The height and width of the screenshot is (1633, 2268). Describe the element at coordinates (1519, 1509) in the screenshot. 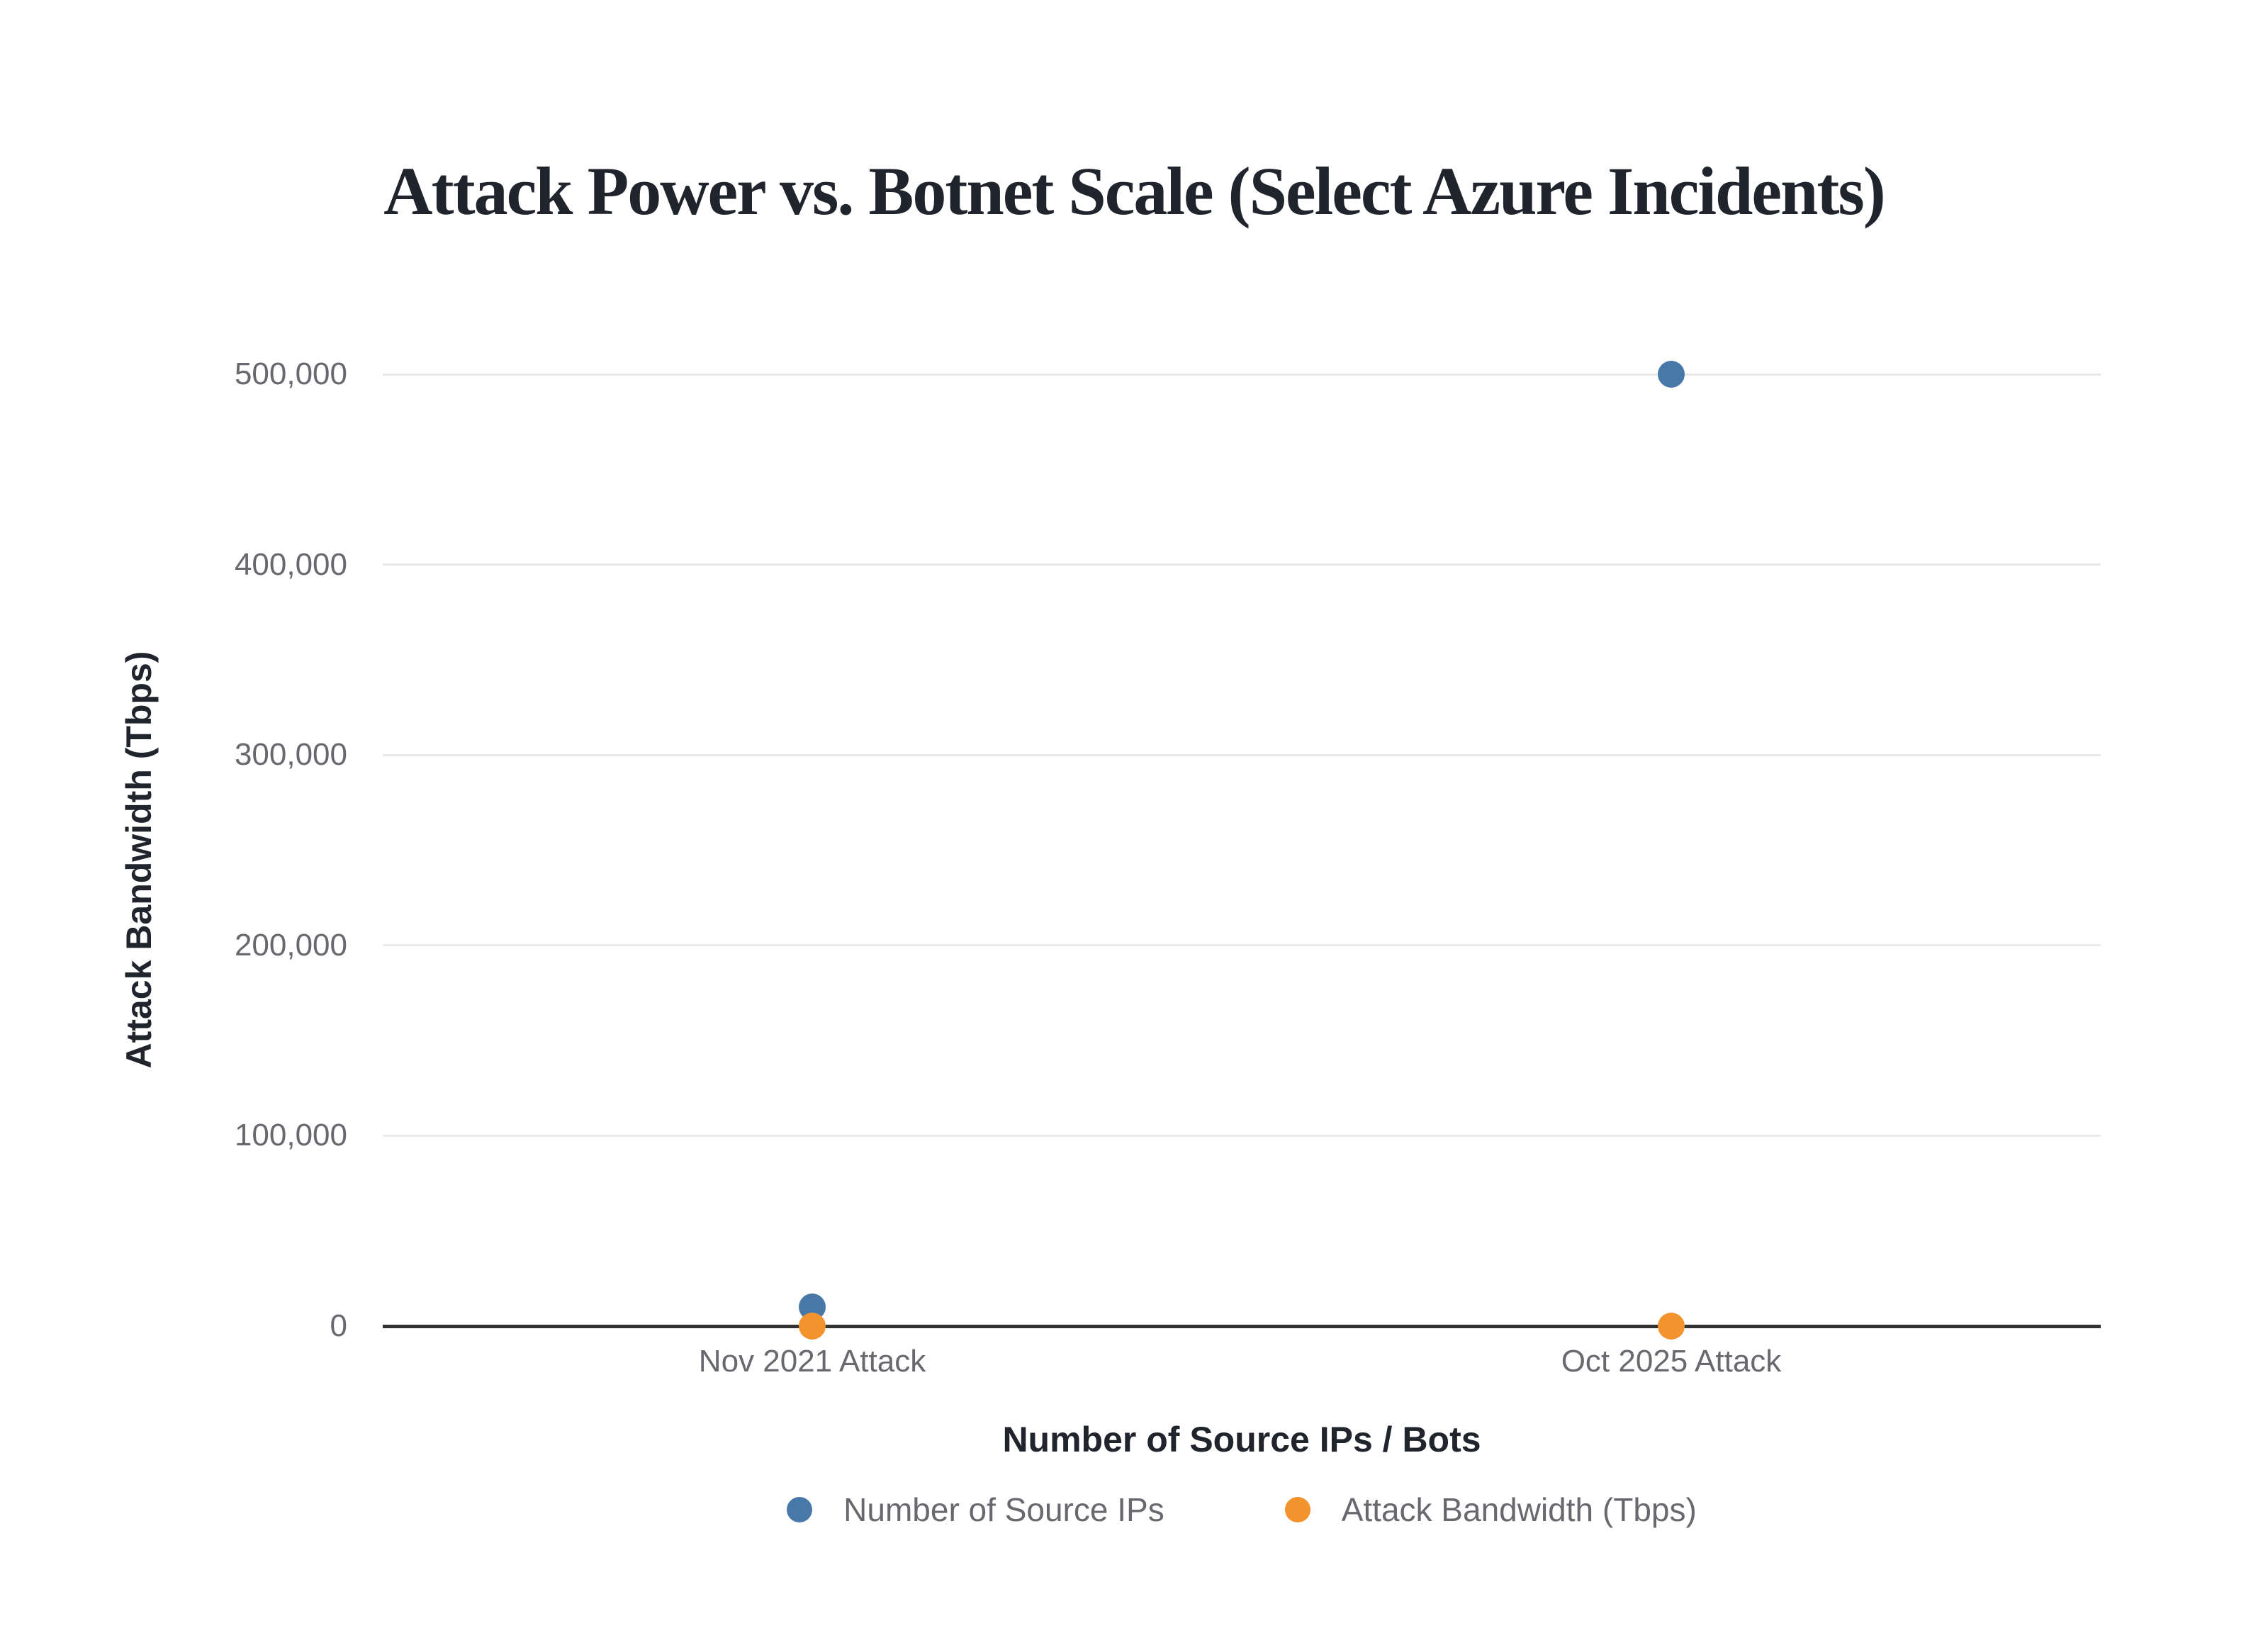

I see `legend-label-bandwidth: Attack Bandwidth (Tbps)` at that location.